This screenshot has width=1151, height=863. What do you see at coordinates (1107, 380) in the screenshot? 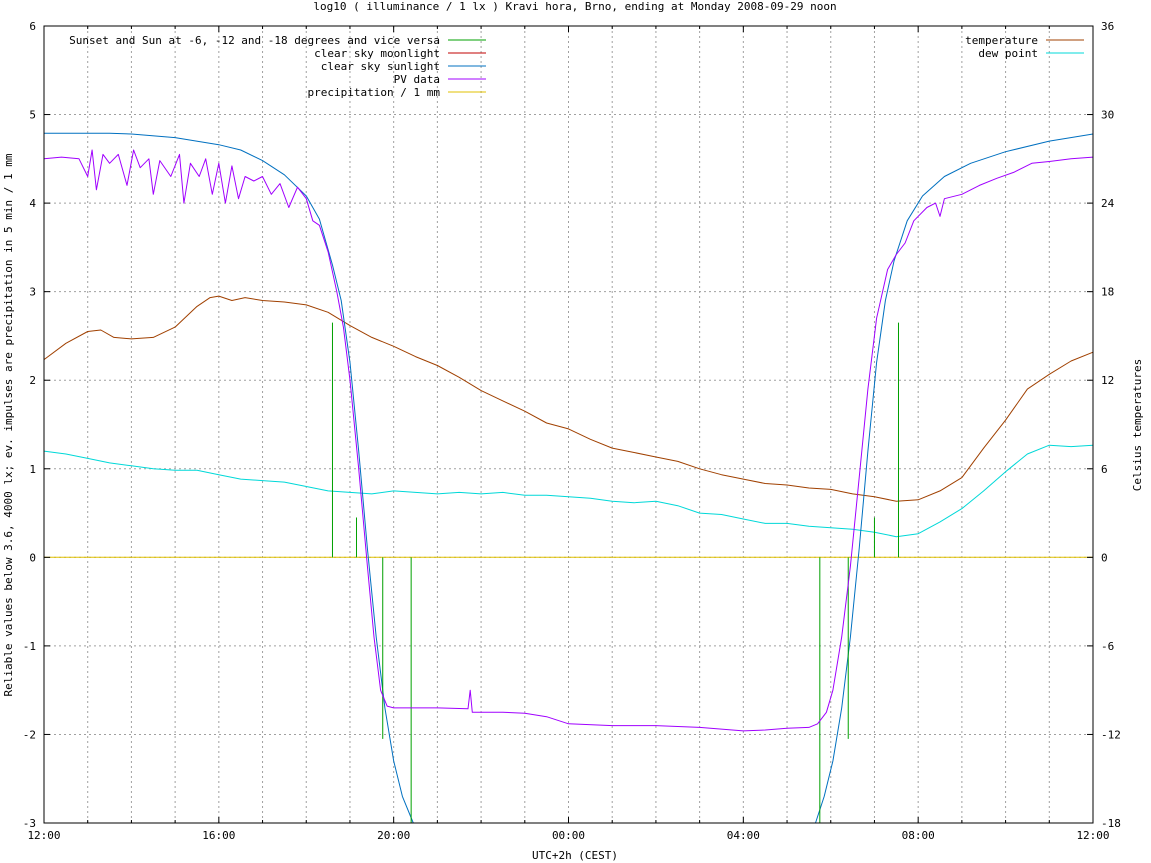
I see `y2-tick-label: 12` at bounding box center [1107, 380].